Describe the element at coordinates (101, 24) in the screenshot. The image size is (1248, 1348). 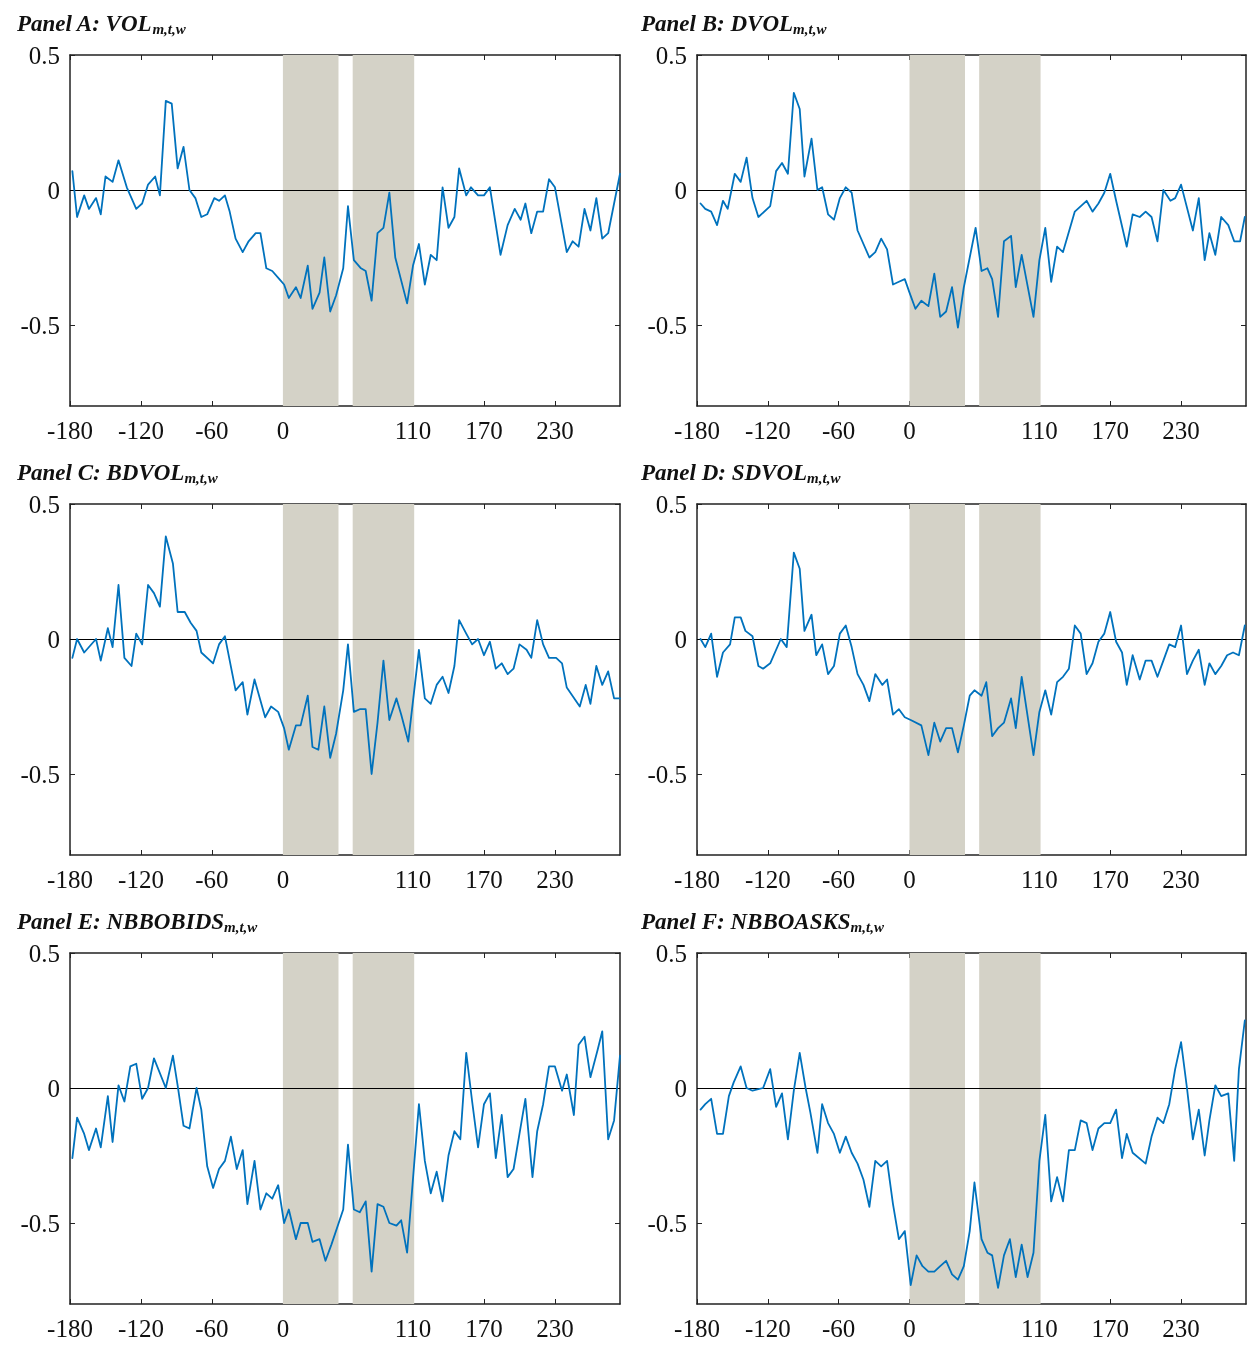
I see `chart-title: Panel A: VOLm,t,w` at that location.